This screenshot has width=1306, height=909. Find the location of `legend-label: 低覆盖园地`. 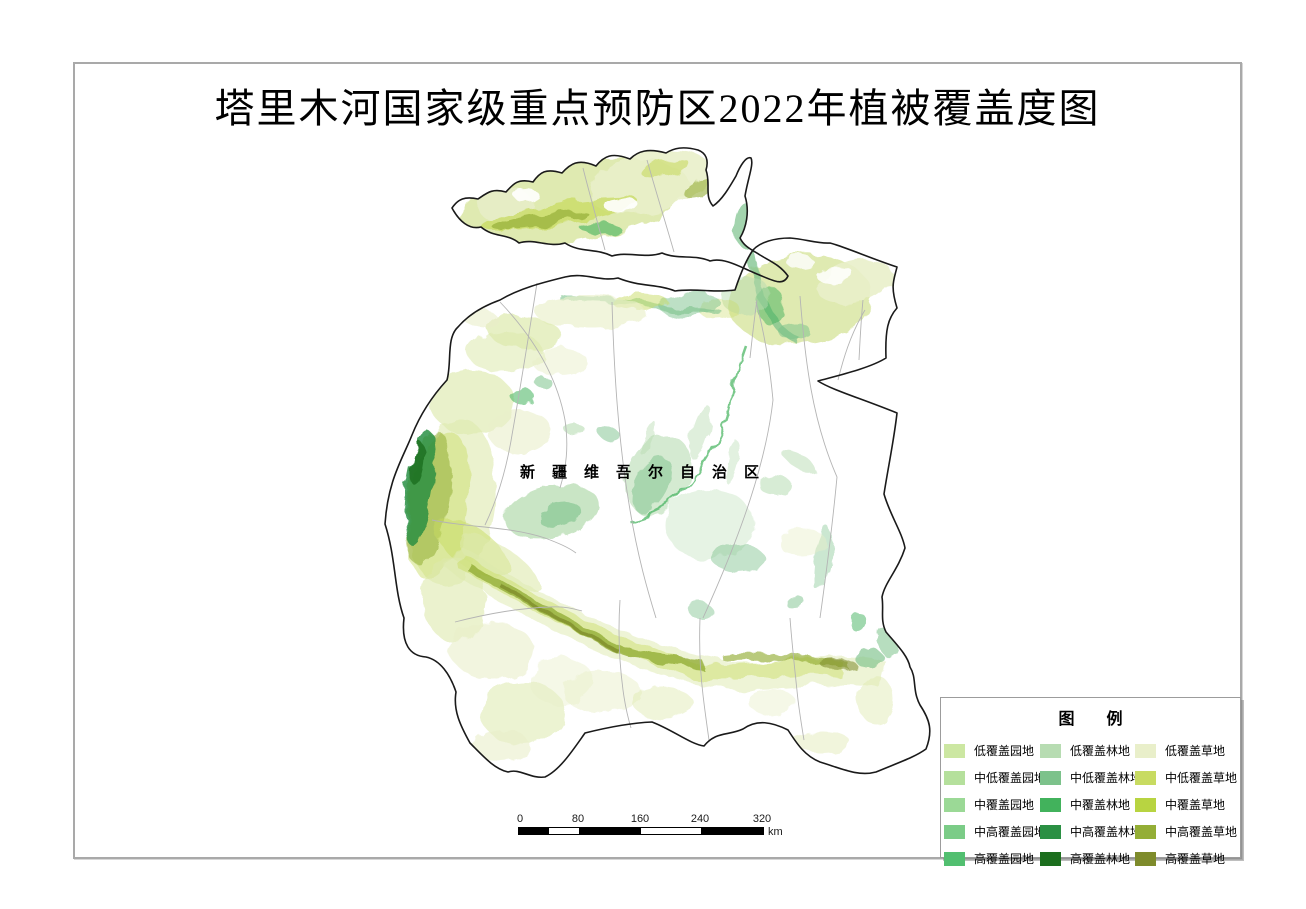

legend-label: 低覆盖园地 is located at coordinates (1004, 751).